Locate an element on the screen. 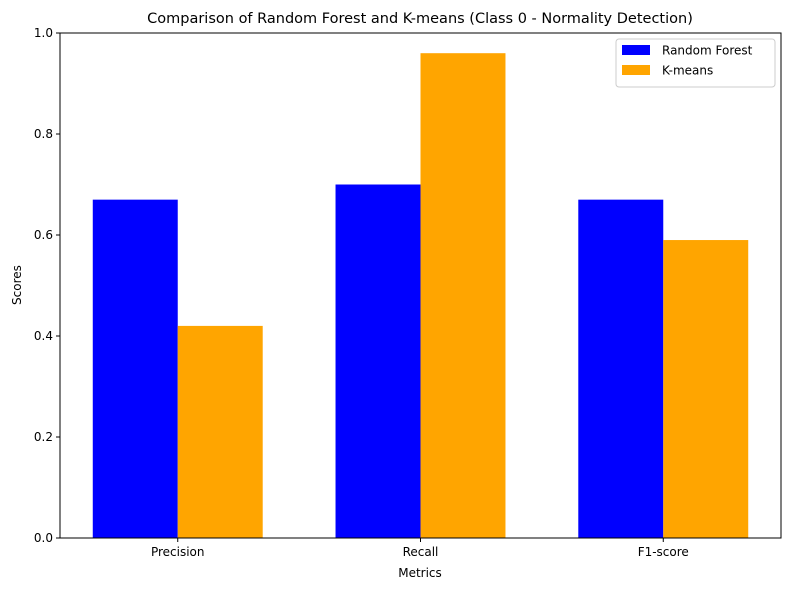 This screenshot has height=590, width=790. legend-label: K-means is located at coordinates (687, 71).